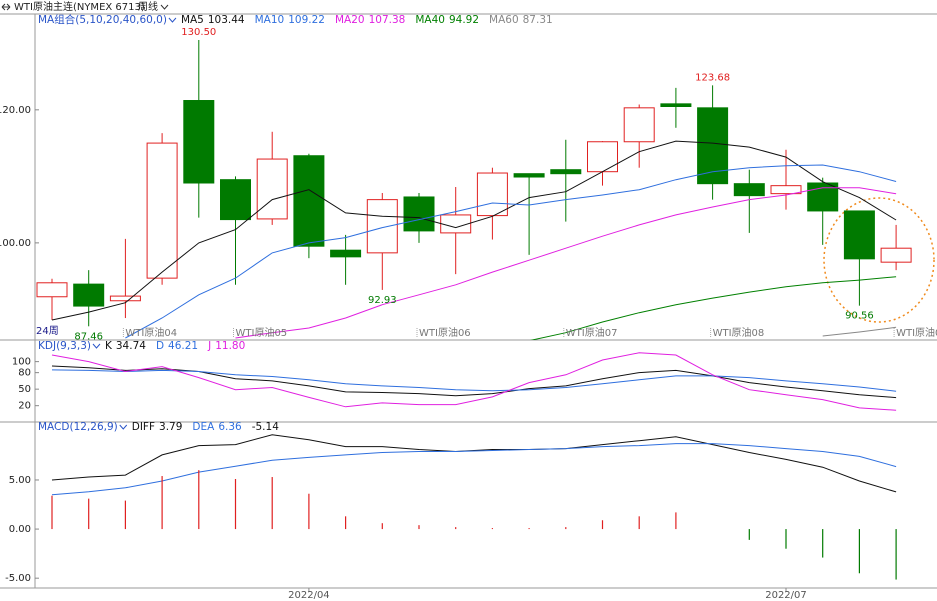  I want to click on switch-icon, so click(6, 7).